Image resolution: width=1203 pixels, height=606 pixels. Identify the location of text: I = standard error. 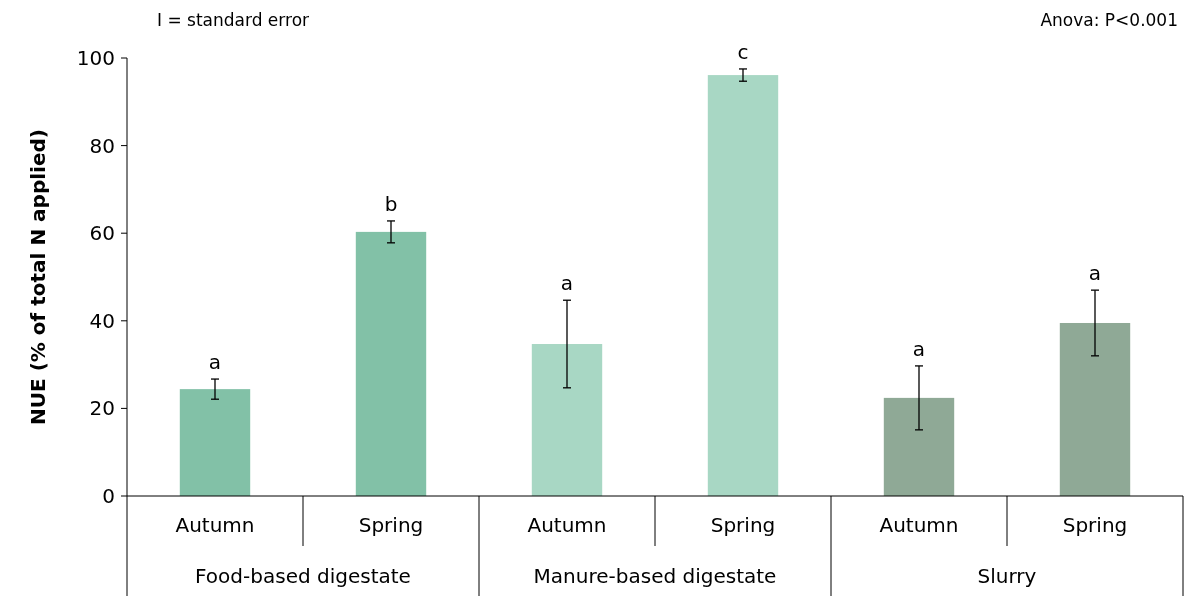
(233, 20).